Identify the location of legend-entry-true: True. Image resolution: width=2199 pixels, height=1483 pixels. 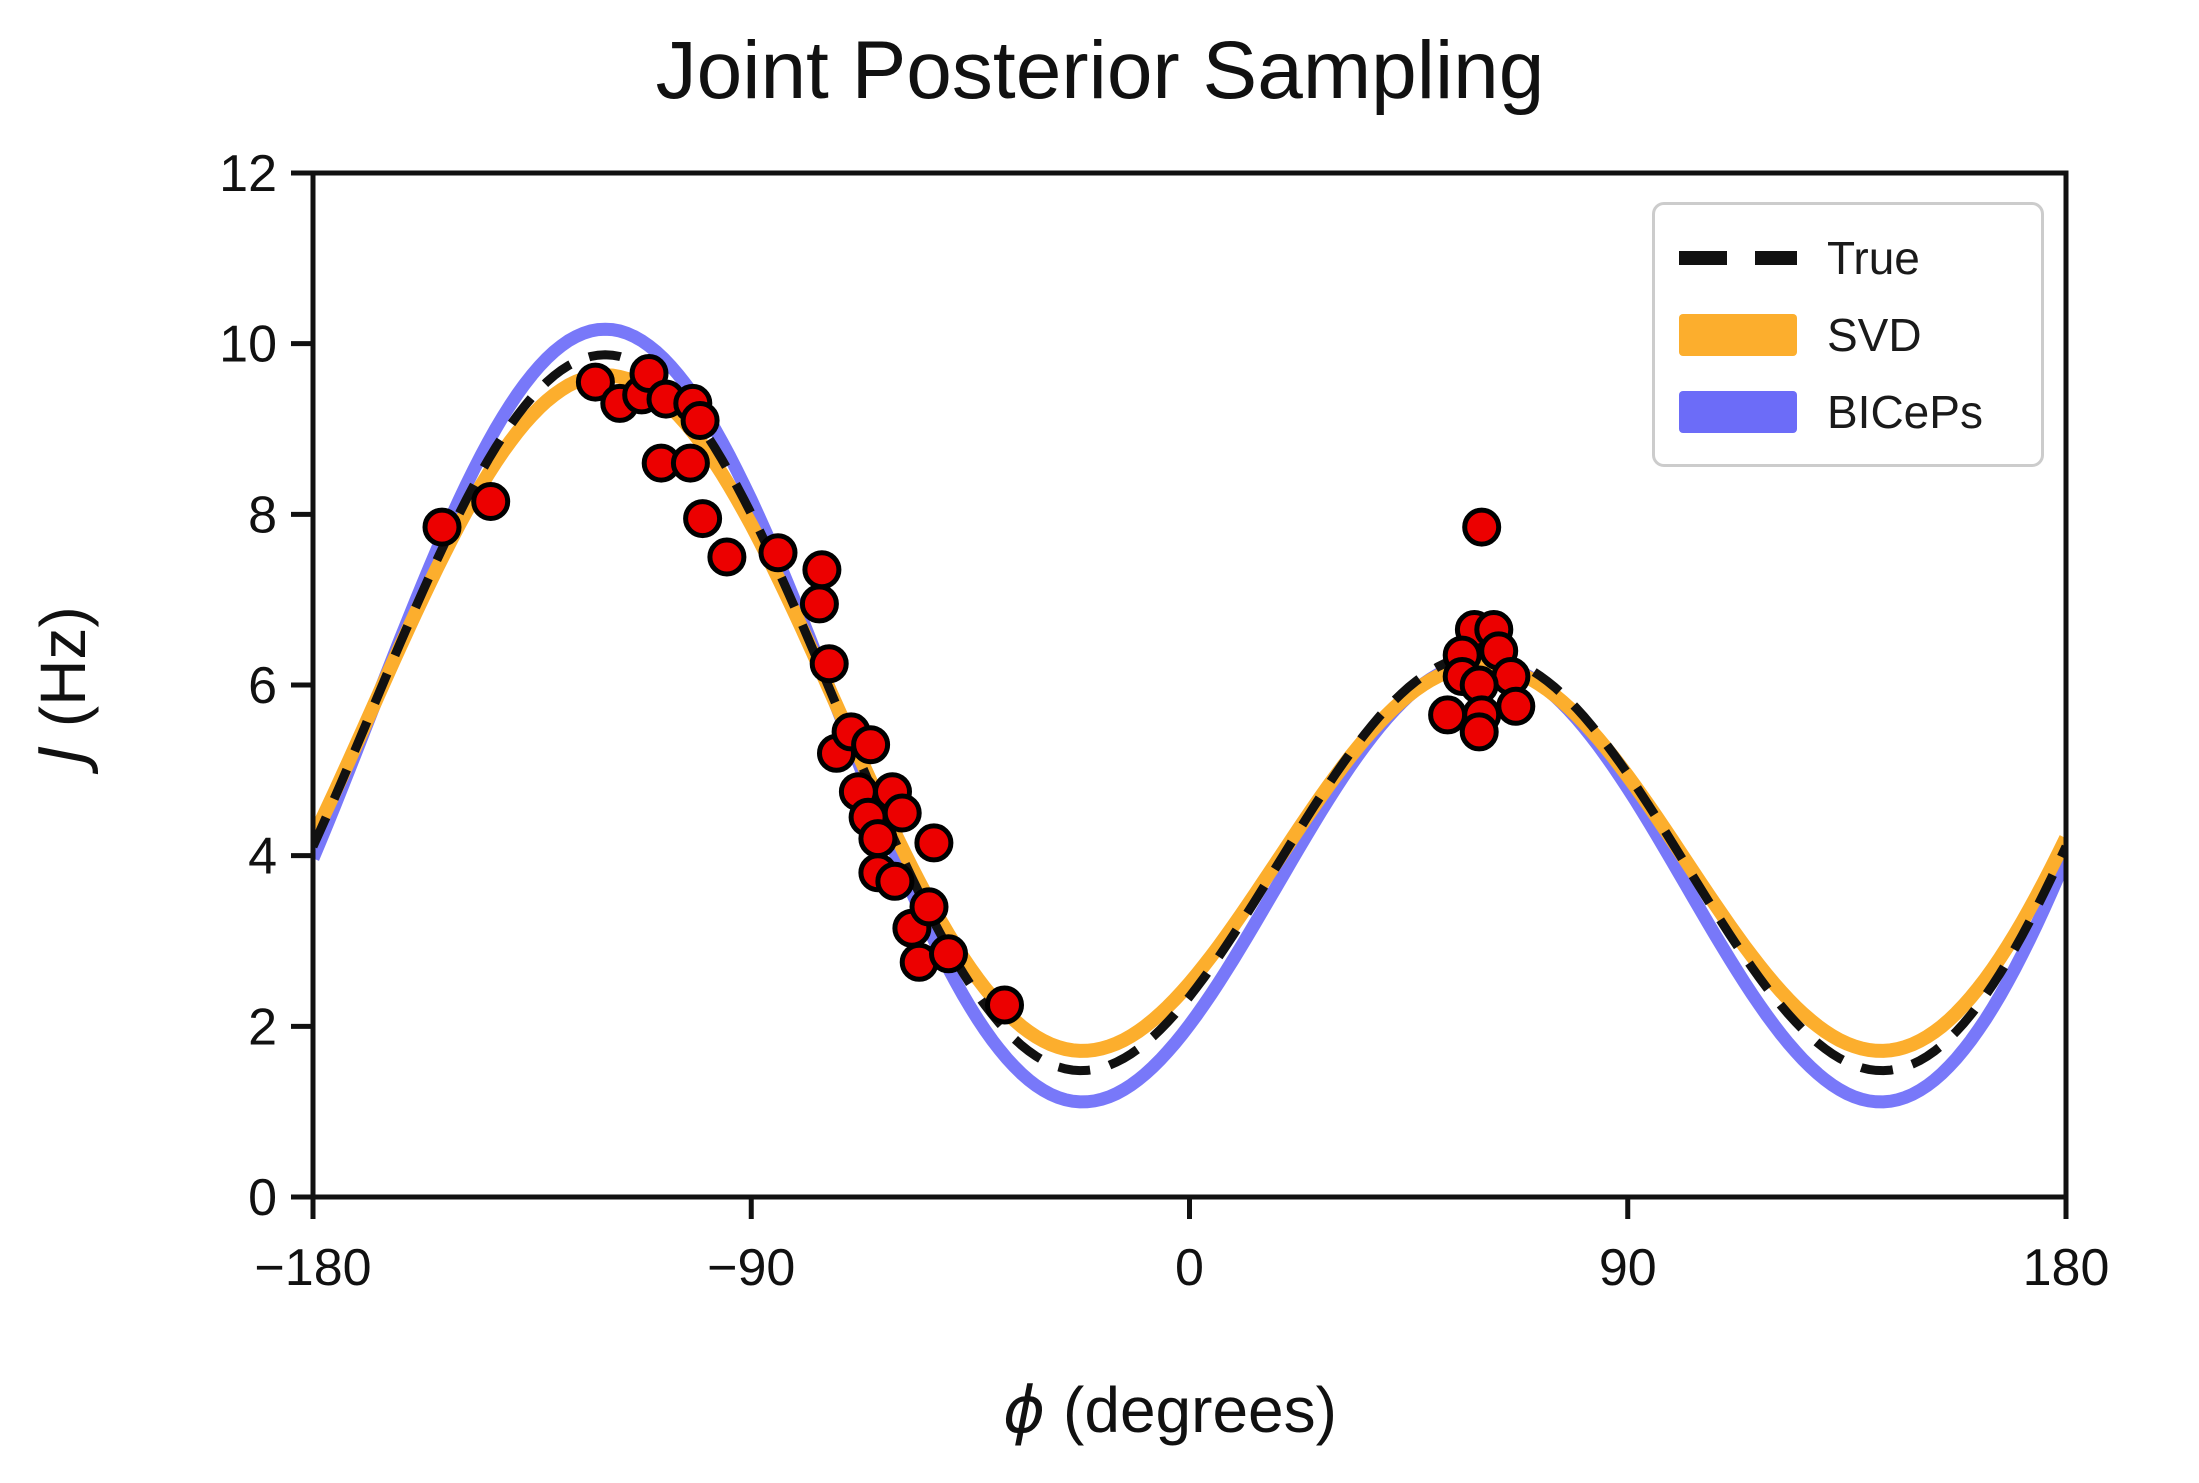
(1848, 258).